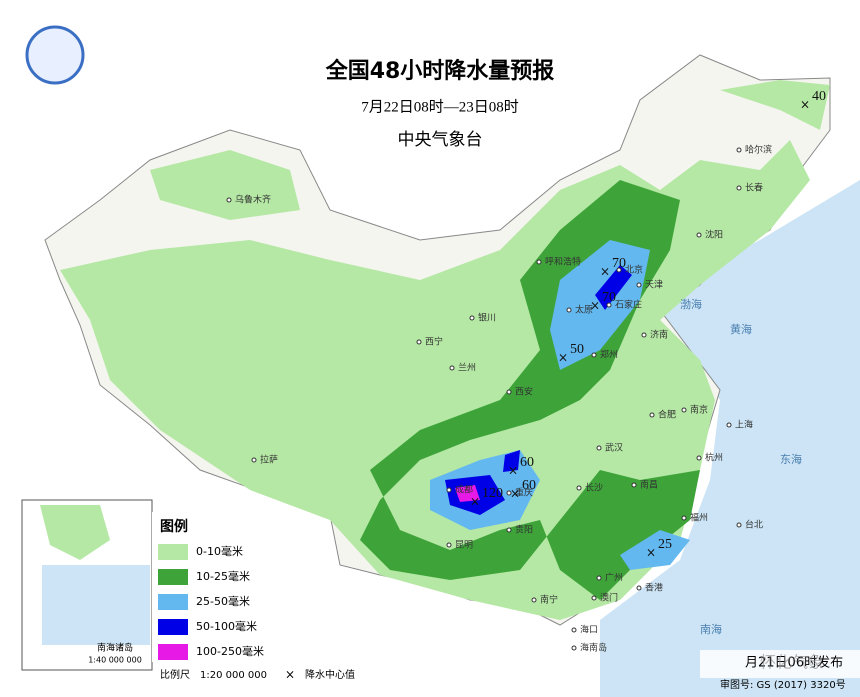  I want to click on city-label: 北京, so click(634, 270).